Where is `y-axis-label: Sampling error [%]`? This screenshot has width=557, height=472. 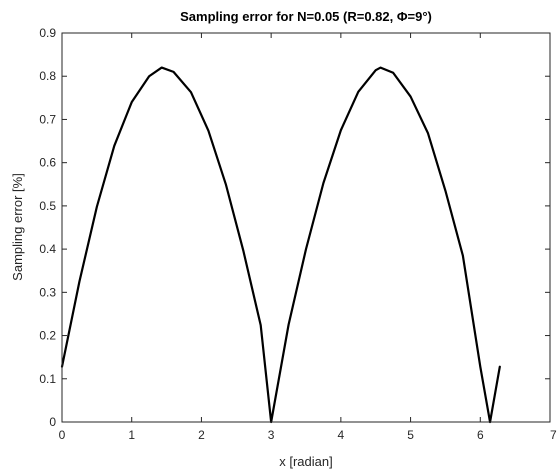
y-axis-label: Sampling error [%] is located at coordinates (17, 227).